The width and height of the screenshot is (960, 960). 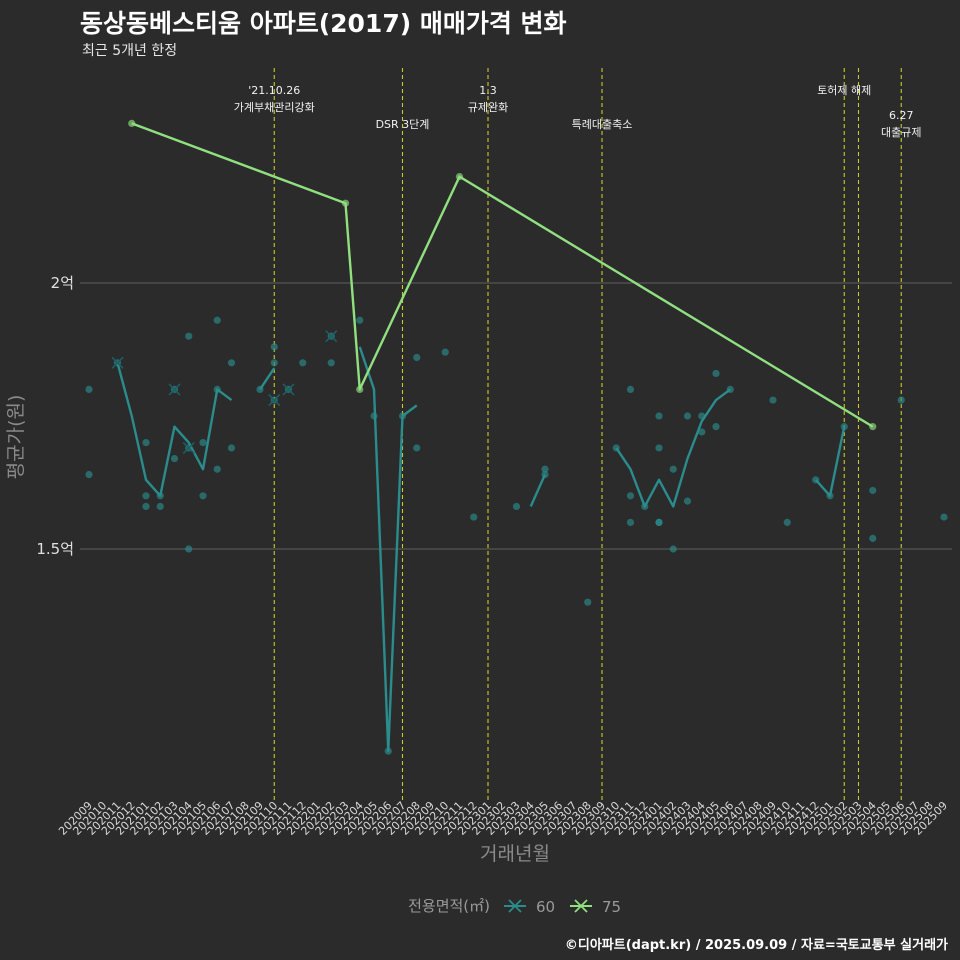 What do you see at coordinates (545, 907) in the screenshot?
I see `legend-label-60: 60` at bounding box center [545, 907].